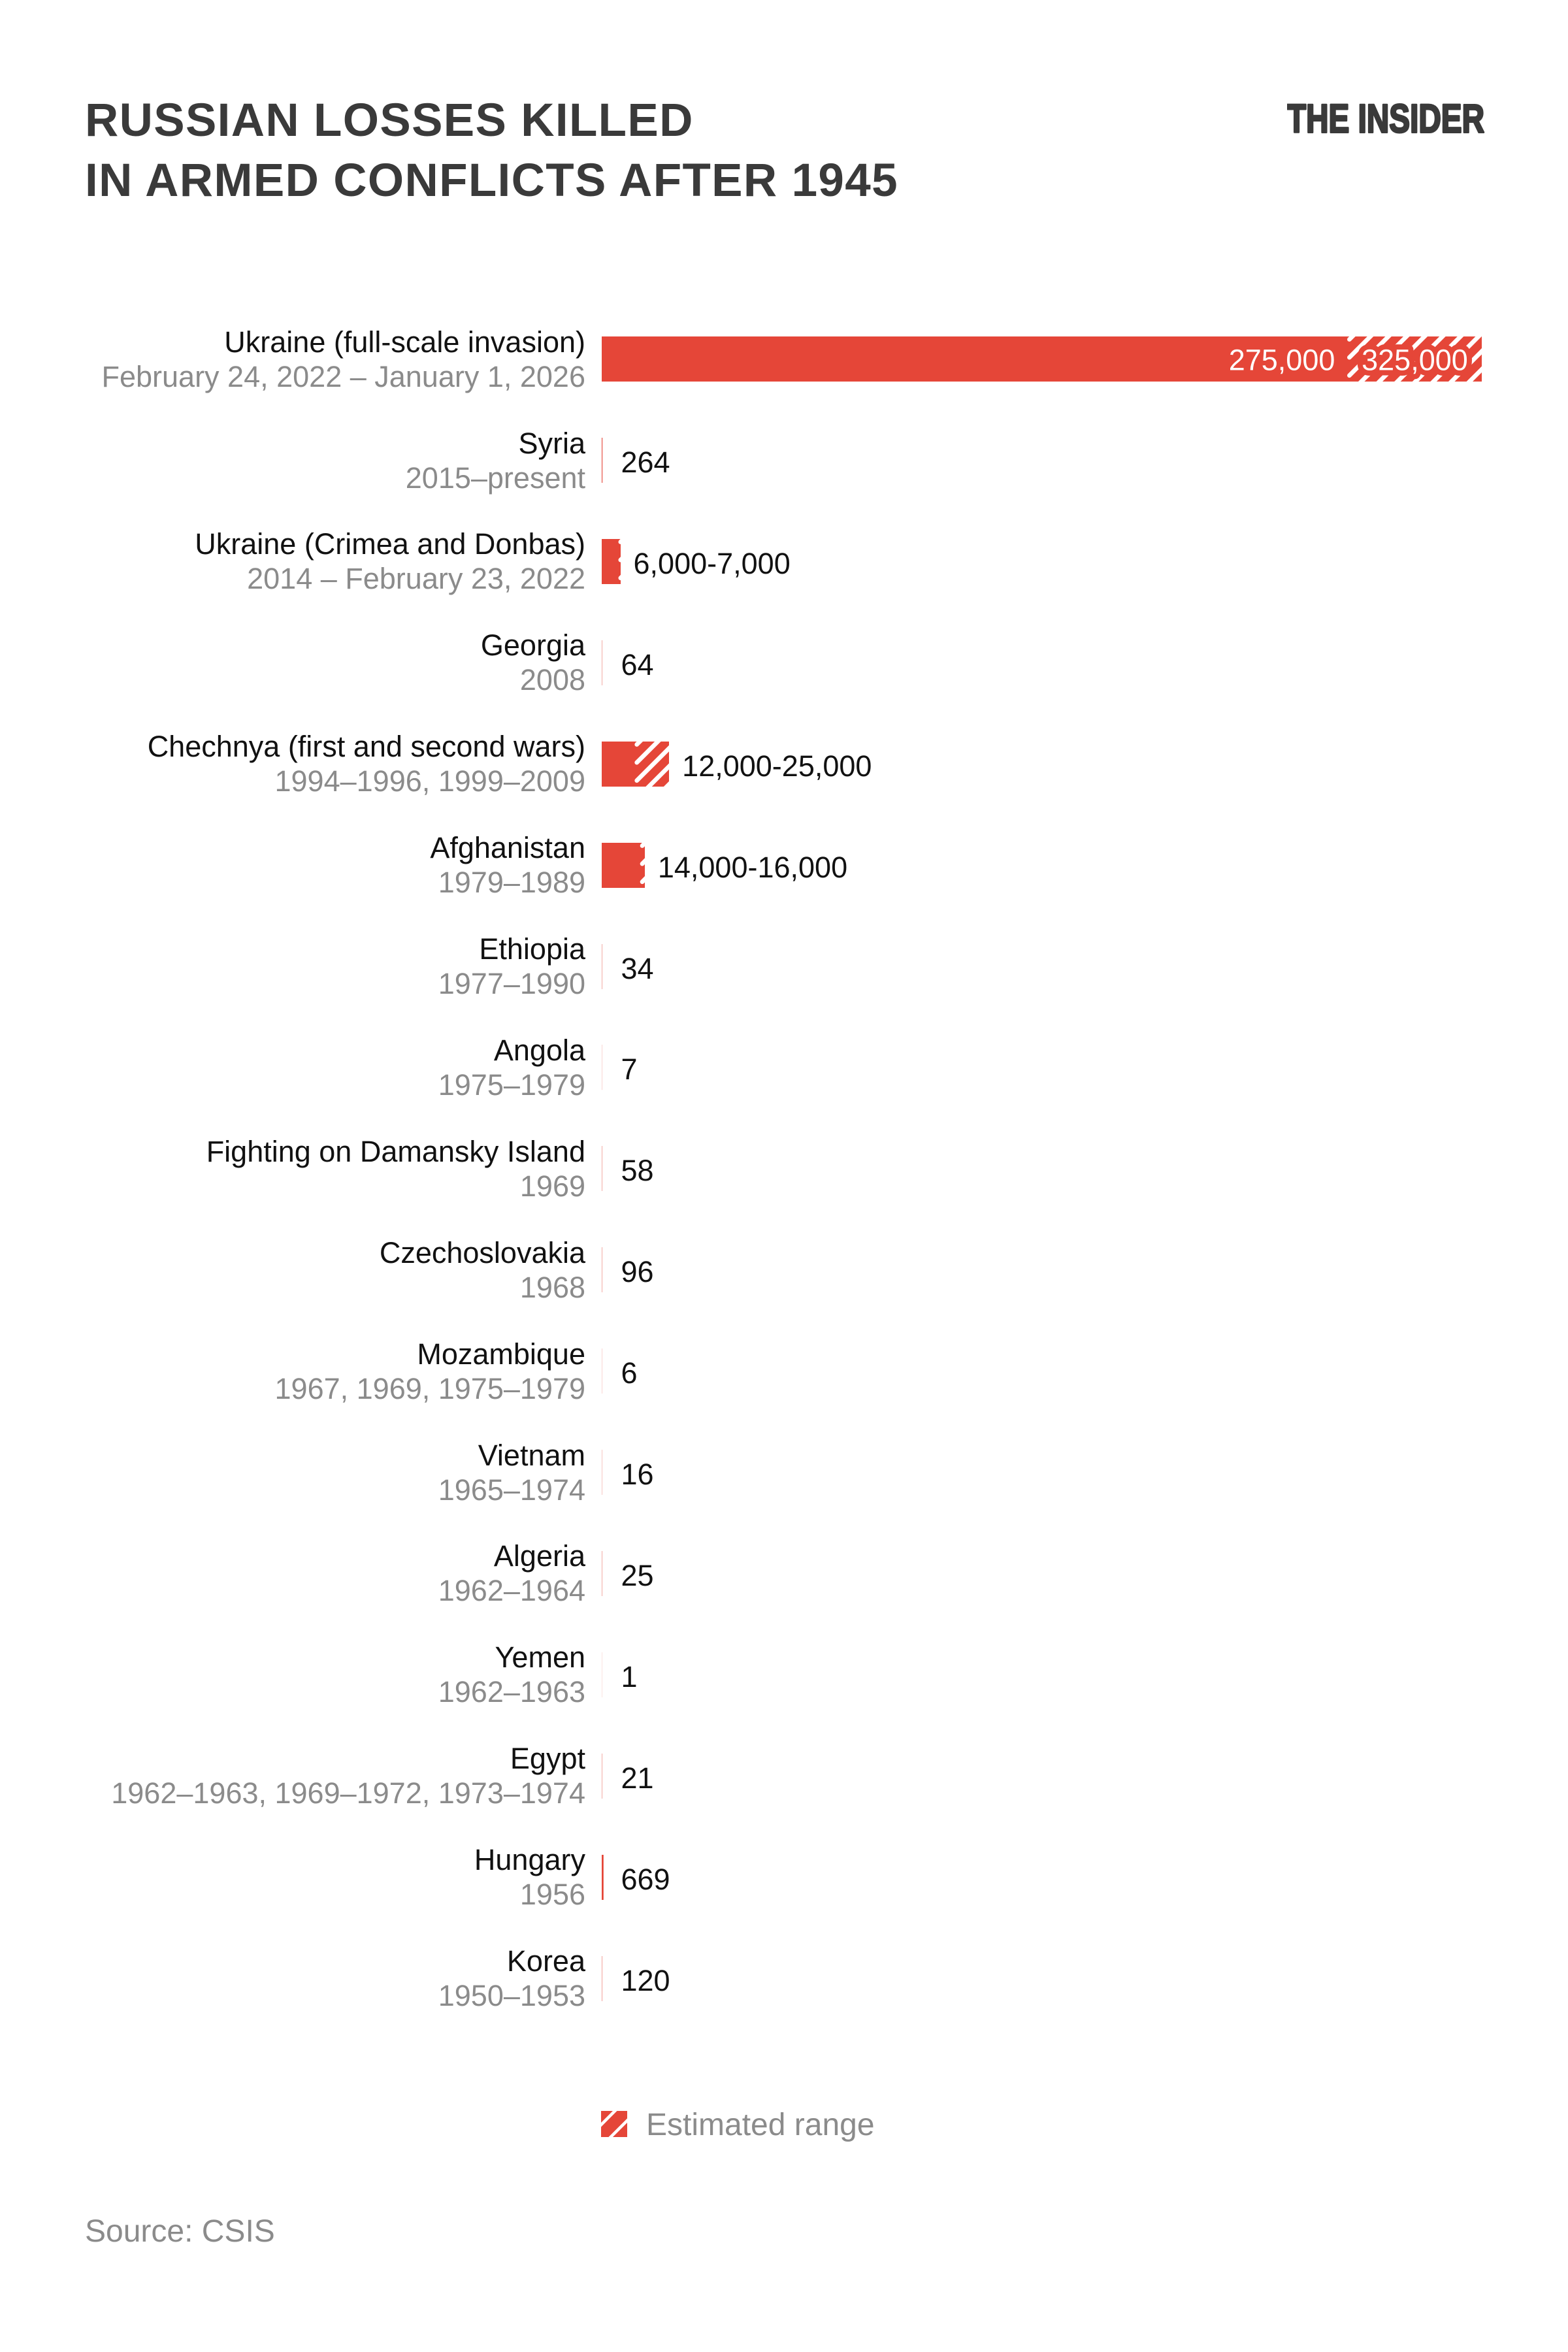 This screenshot has height=2352, width=1568. I want to click on estimated-range-swatch-icon, so click(614, 2124).